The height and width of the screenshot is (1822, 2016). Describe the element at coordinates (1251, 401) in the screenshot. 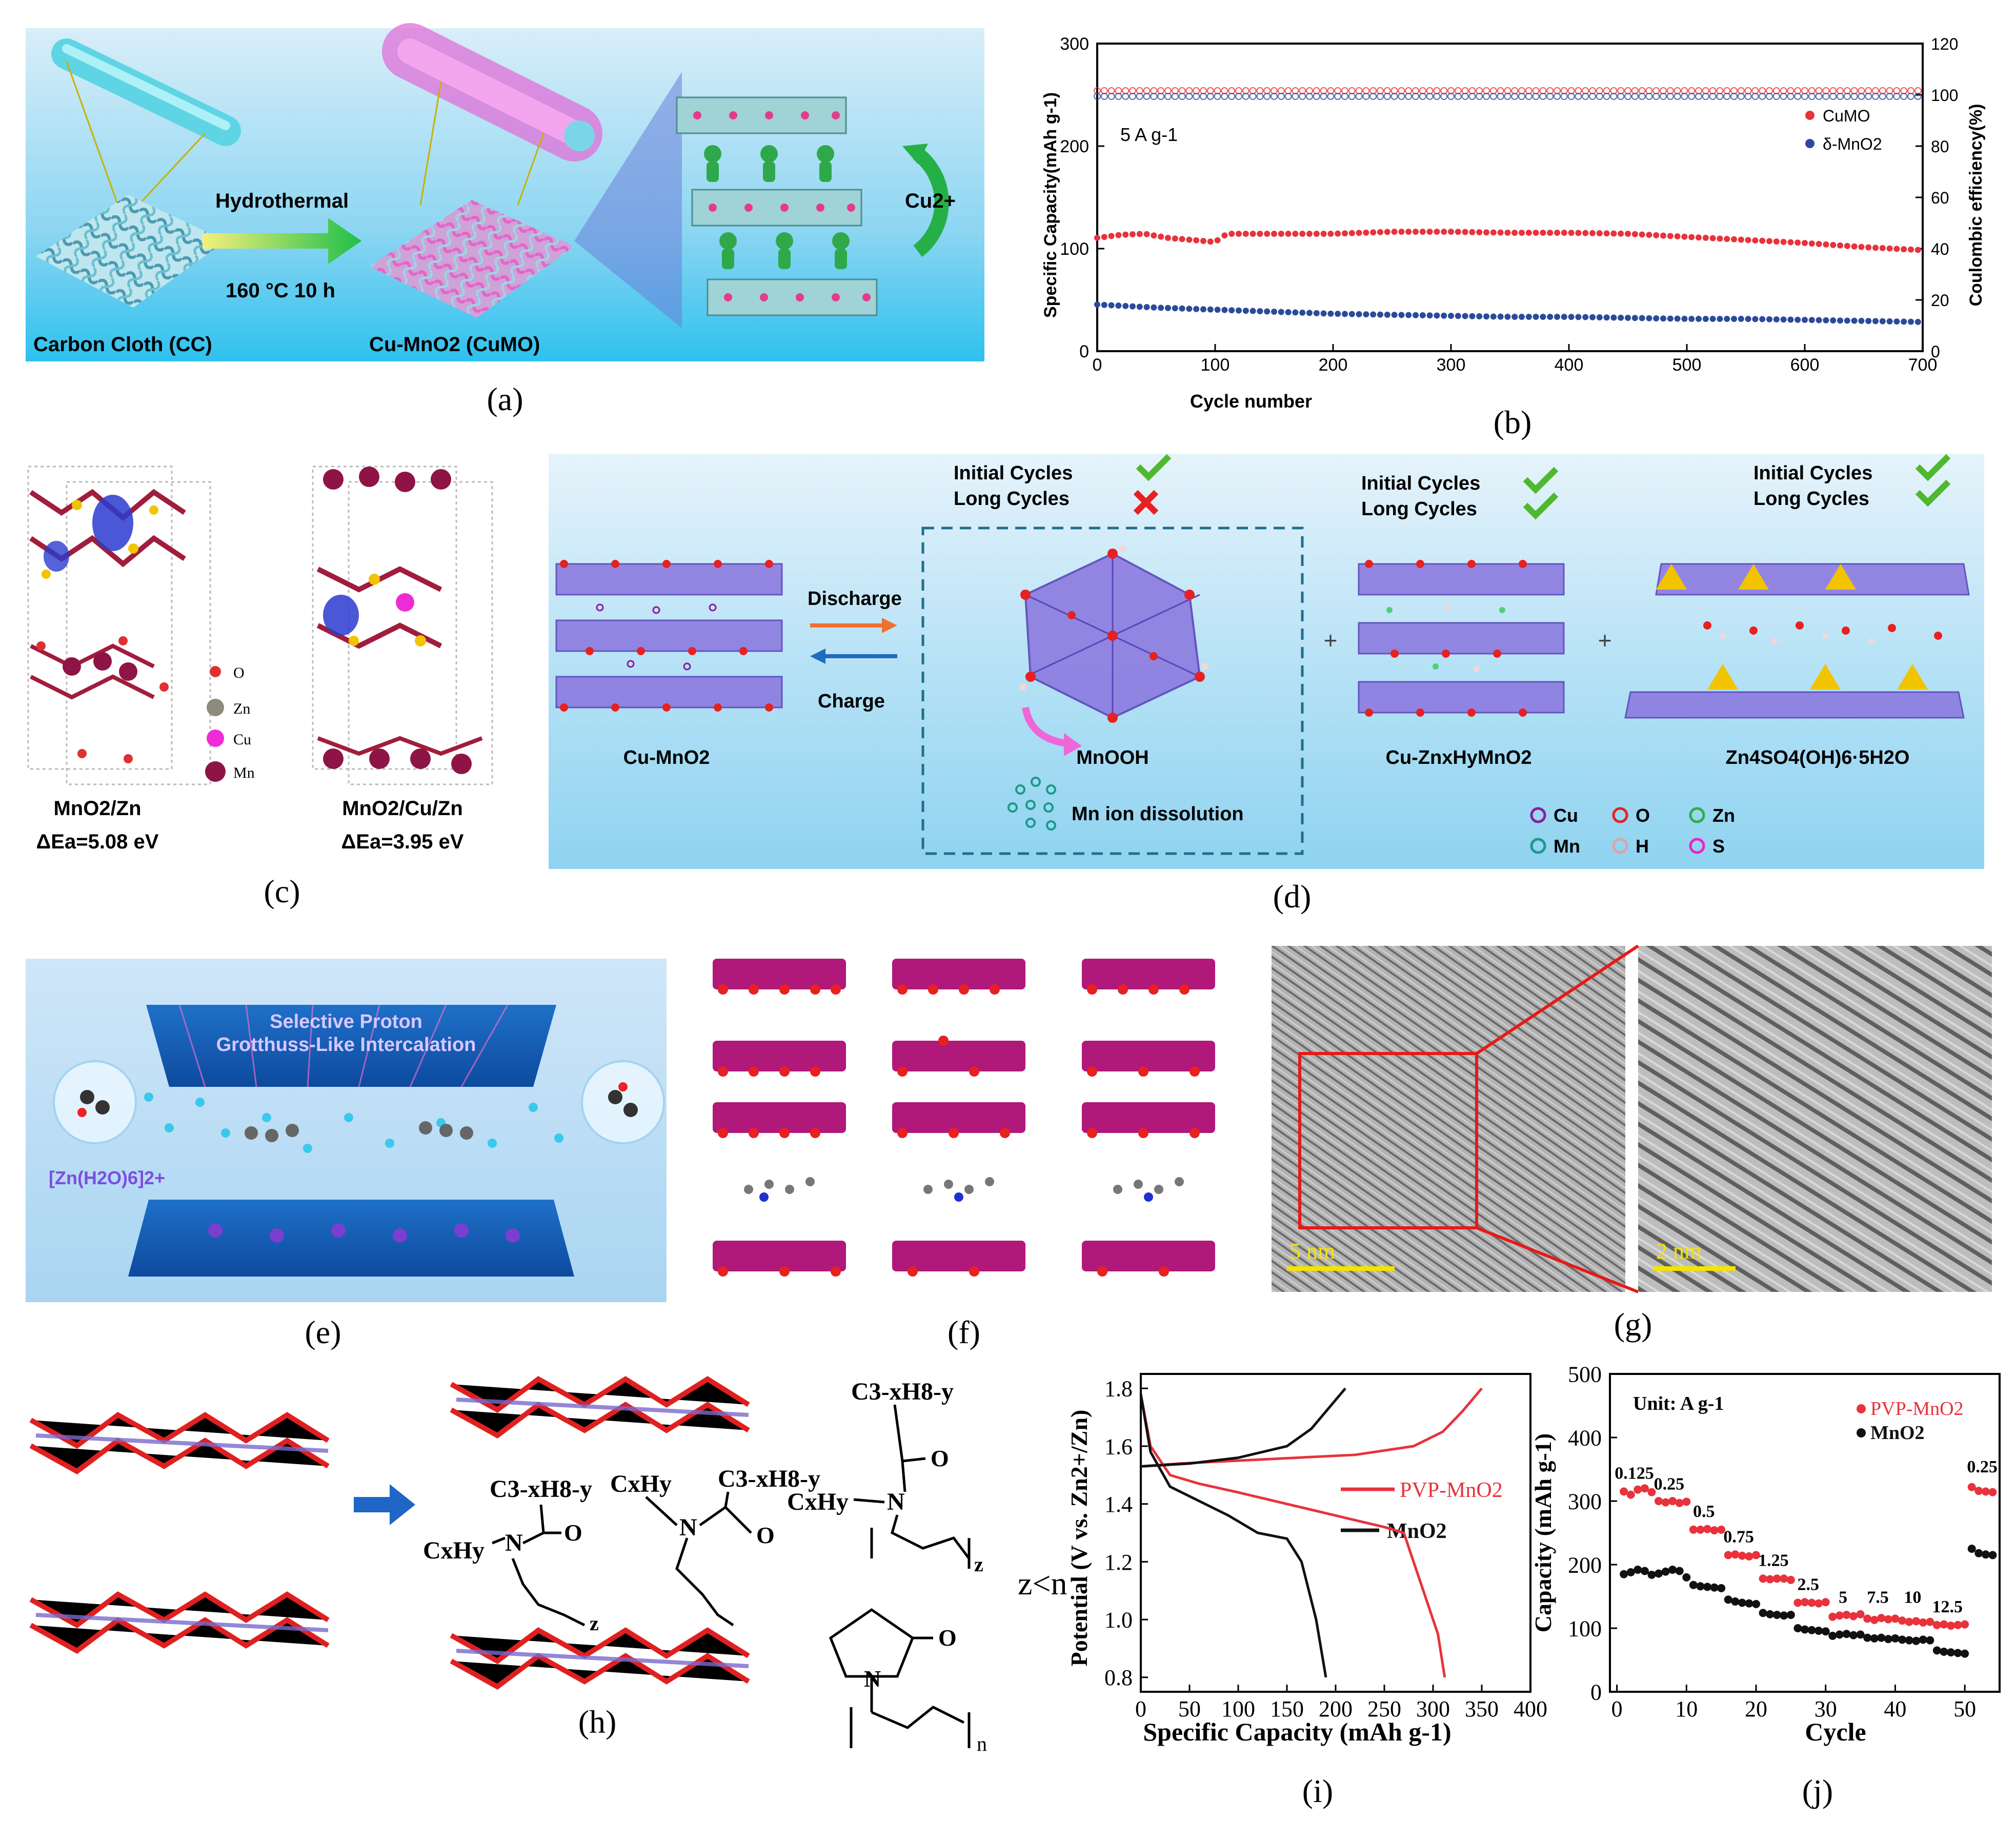

I see `b-xlabel: Cycle number` at that location.